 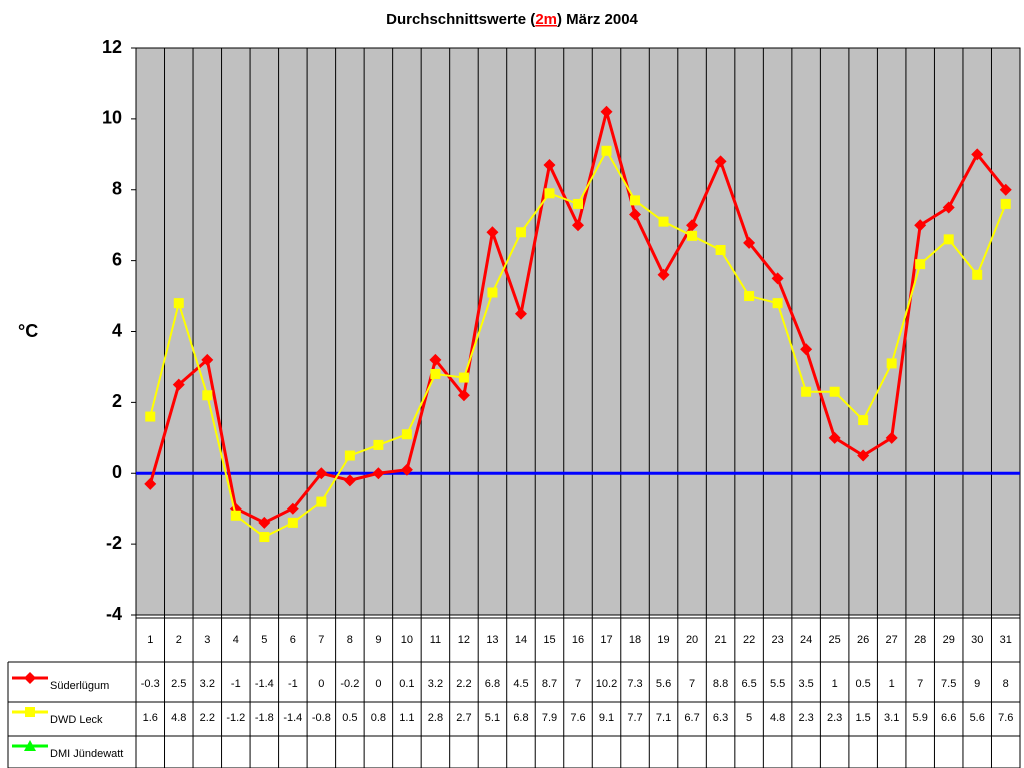 I want to click on table-value: 6.6, so click(x=948, y=718).